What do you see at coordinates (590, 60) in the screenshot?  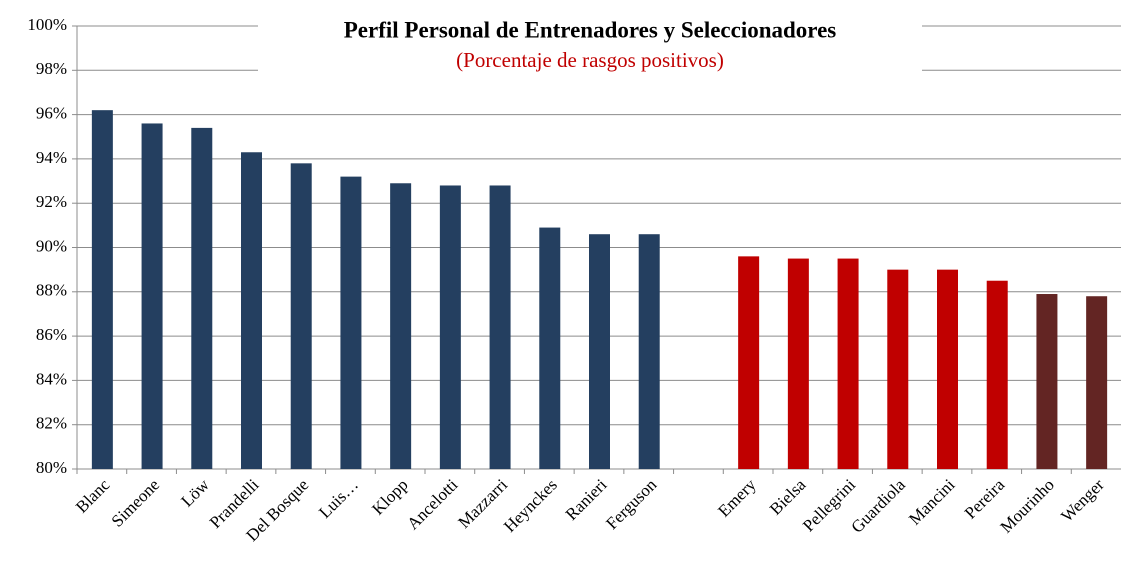 I see `chart-subtitle: (Porcentaje de rasgos positivos)` at bounding box center [590, 60].